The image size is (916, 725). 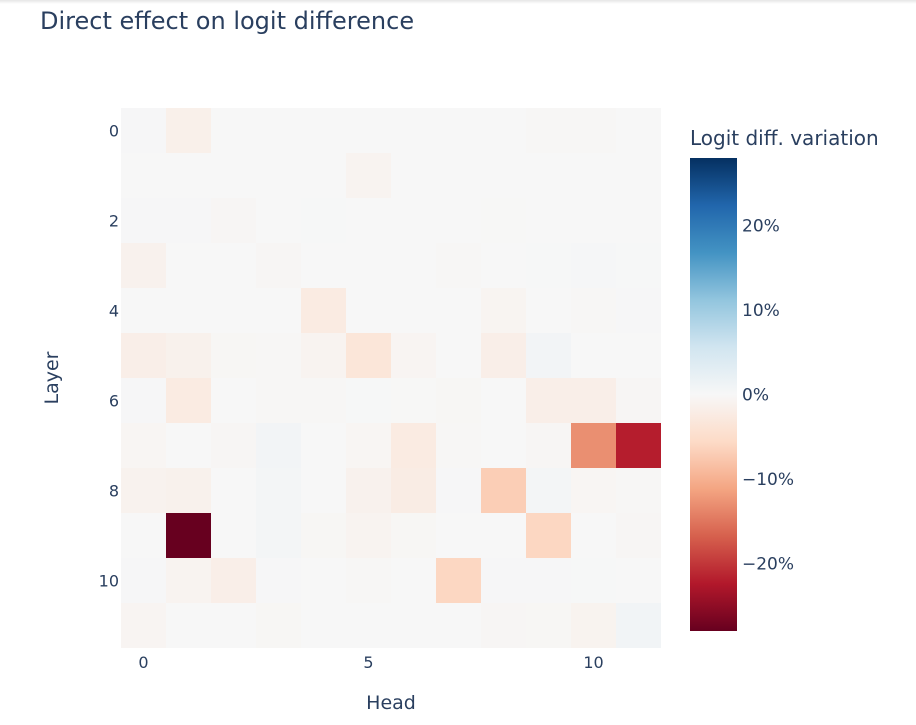 What do you see at coordinates (755, 396) in the screenshot?
I see `colorbar-tick-label: 0%` at bounding box center [755, 396].